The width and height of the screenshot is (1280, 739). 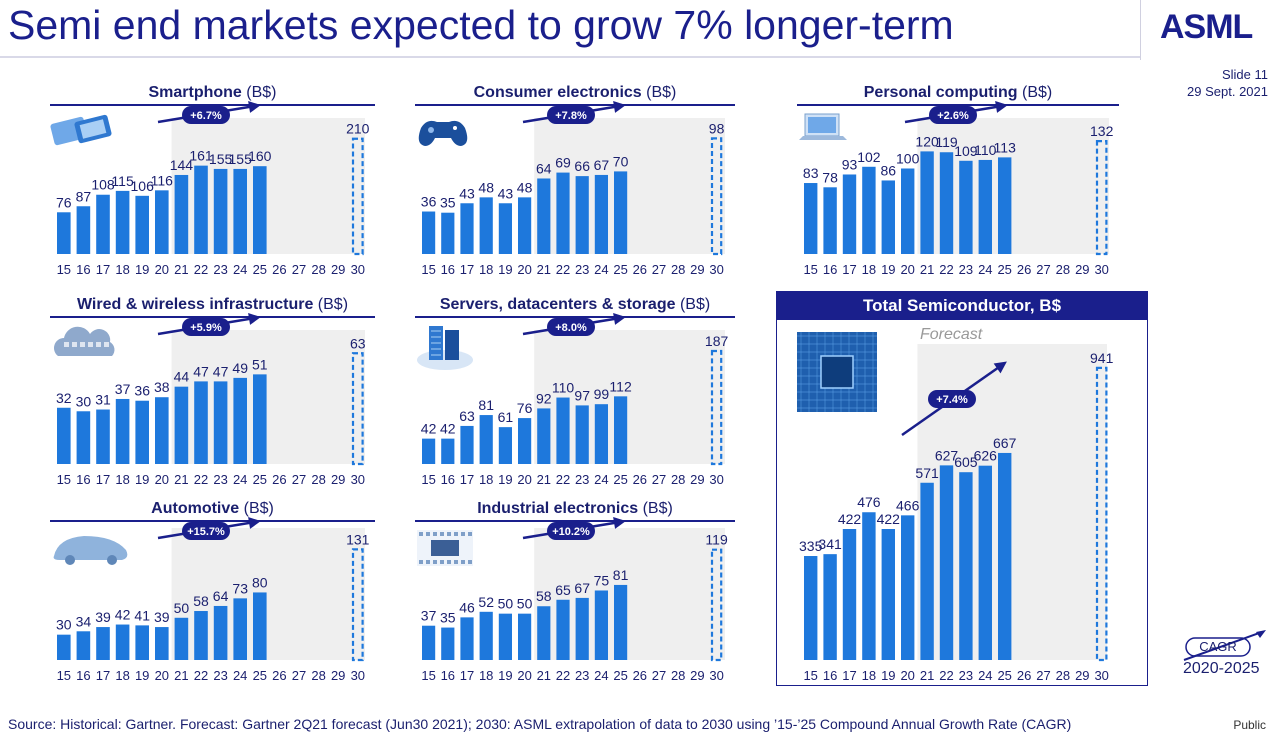 What do you see at coordinates (837, 372) in the screenshot?
I see `chip-icon` at bounding box center [837, 372].